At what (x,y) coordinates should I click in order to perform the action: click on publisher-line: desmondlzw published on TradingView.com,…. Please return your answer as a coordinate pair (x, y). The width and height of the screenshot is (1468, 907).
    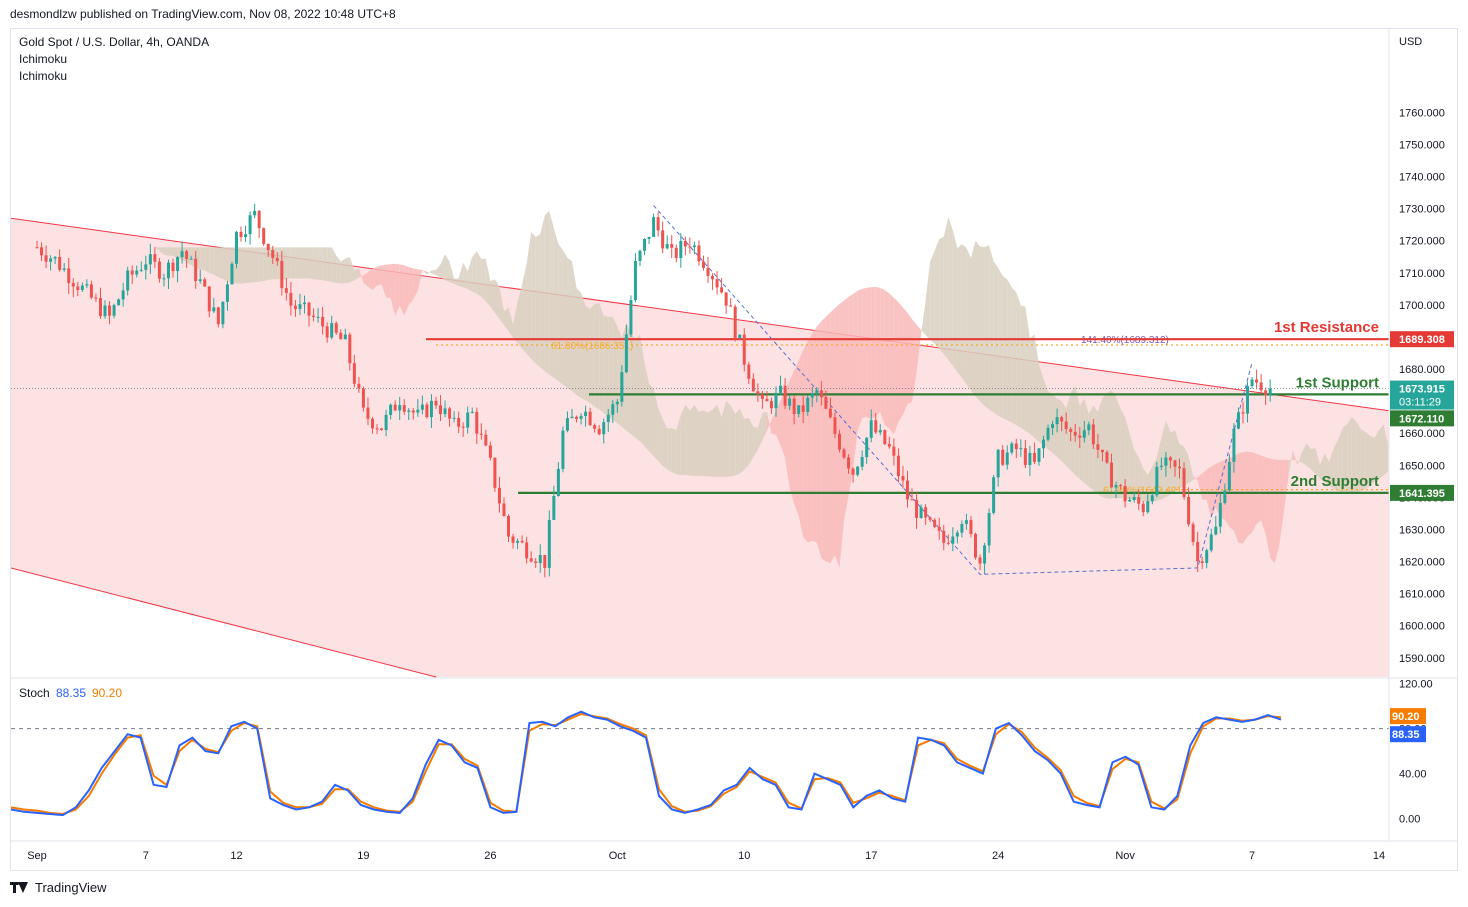
    Looking at the image, I should click on (203, 14).